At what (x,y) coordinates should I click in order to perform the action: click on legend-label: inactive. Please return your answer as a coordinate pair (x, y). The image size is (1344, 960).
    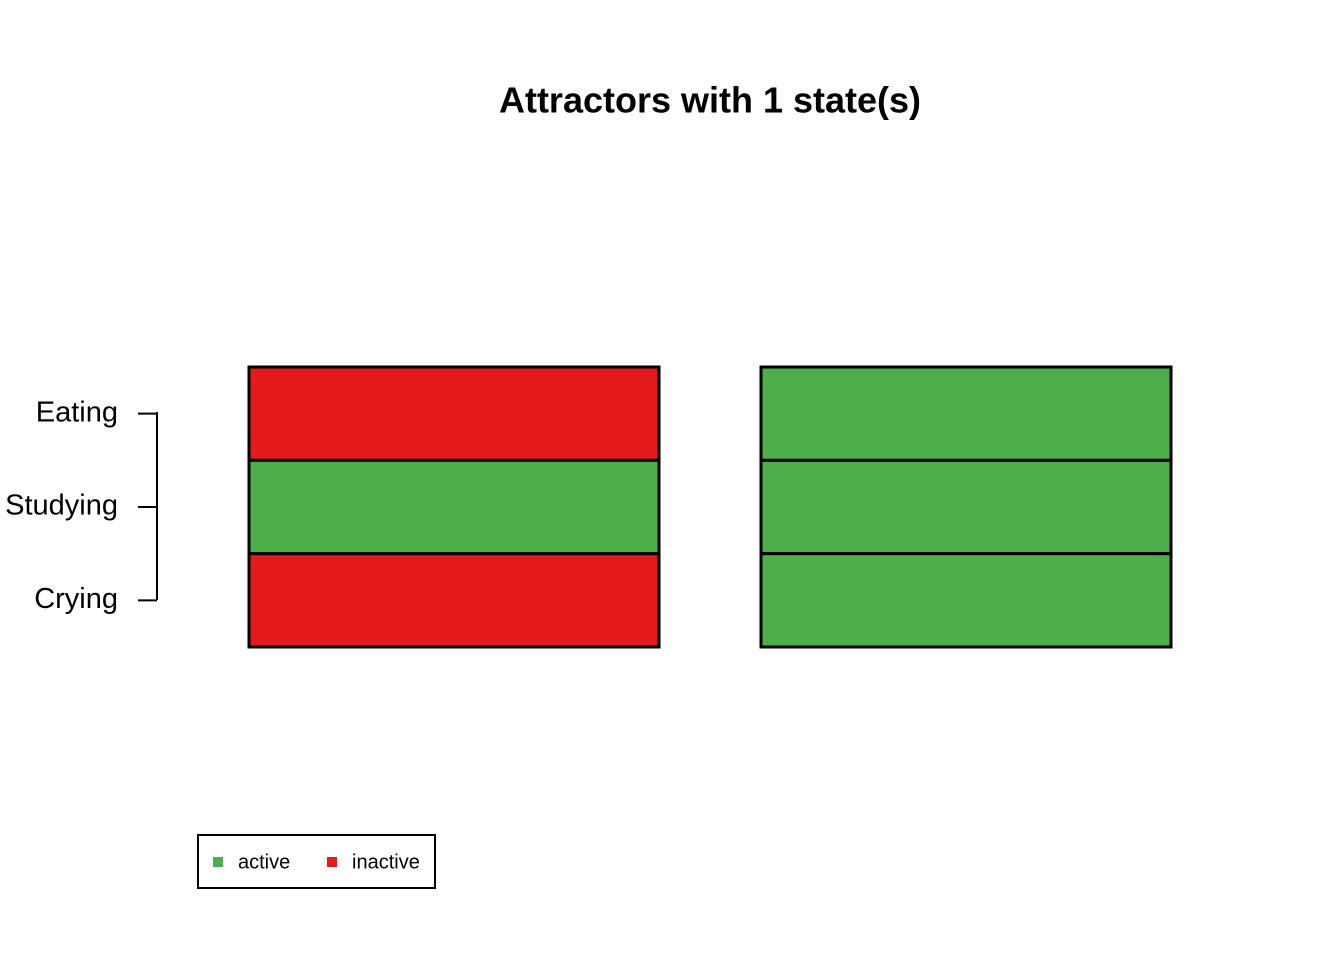
    Looking at the image, I should click on (386, 862).